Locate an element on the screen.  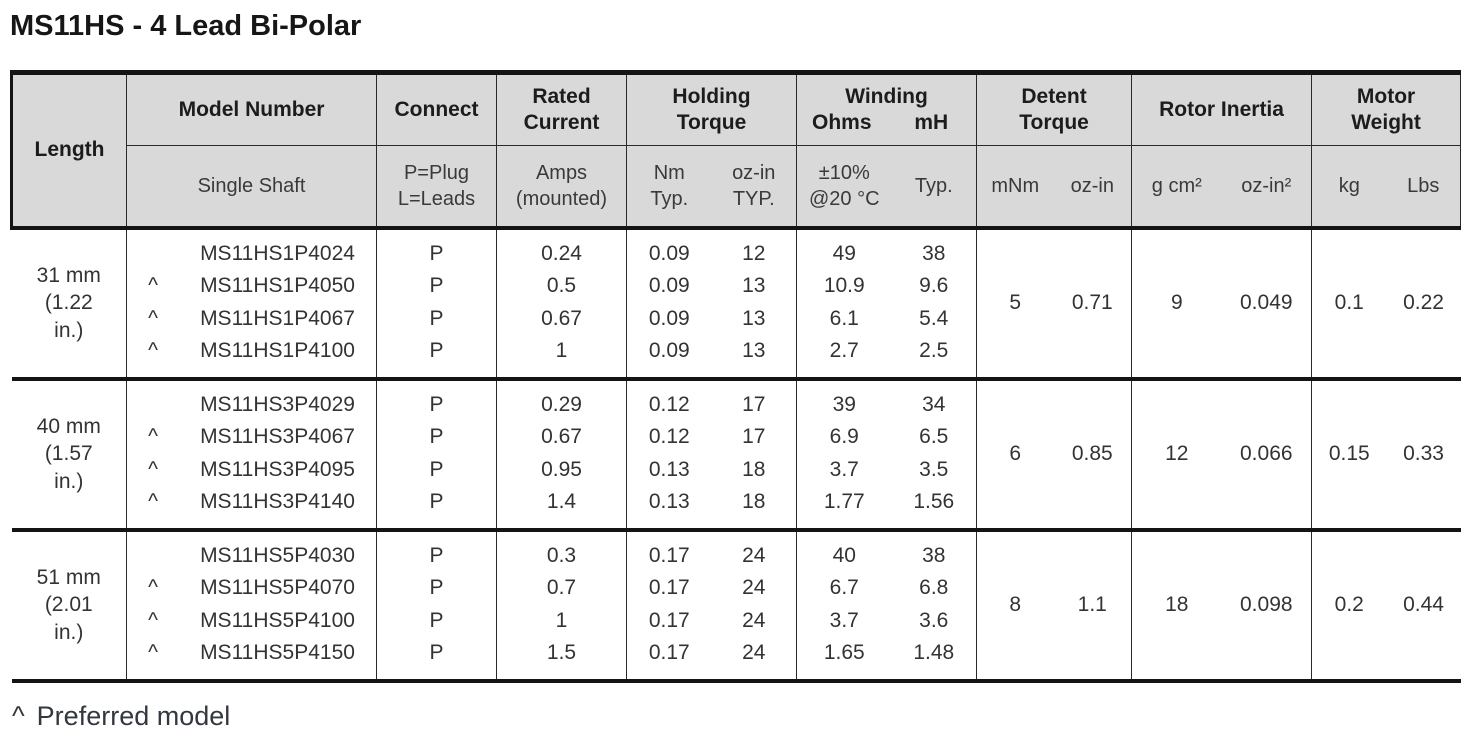
subheader-winding-typ: Typ. is located at coordinates (934, 186).